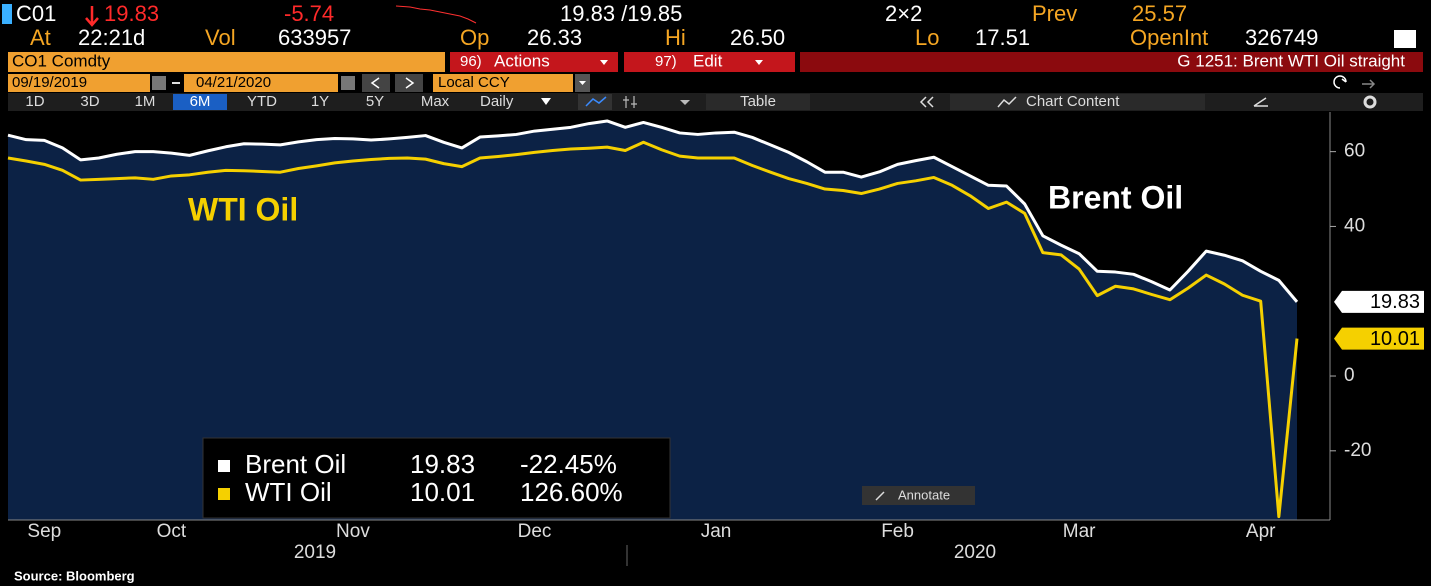 This screenshot has width=1431, height=586. What do you see at coordinates (474, 37) in the screenshot?
I see `op-label: Op` at bounding box center [474, 37].